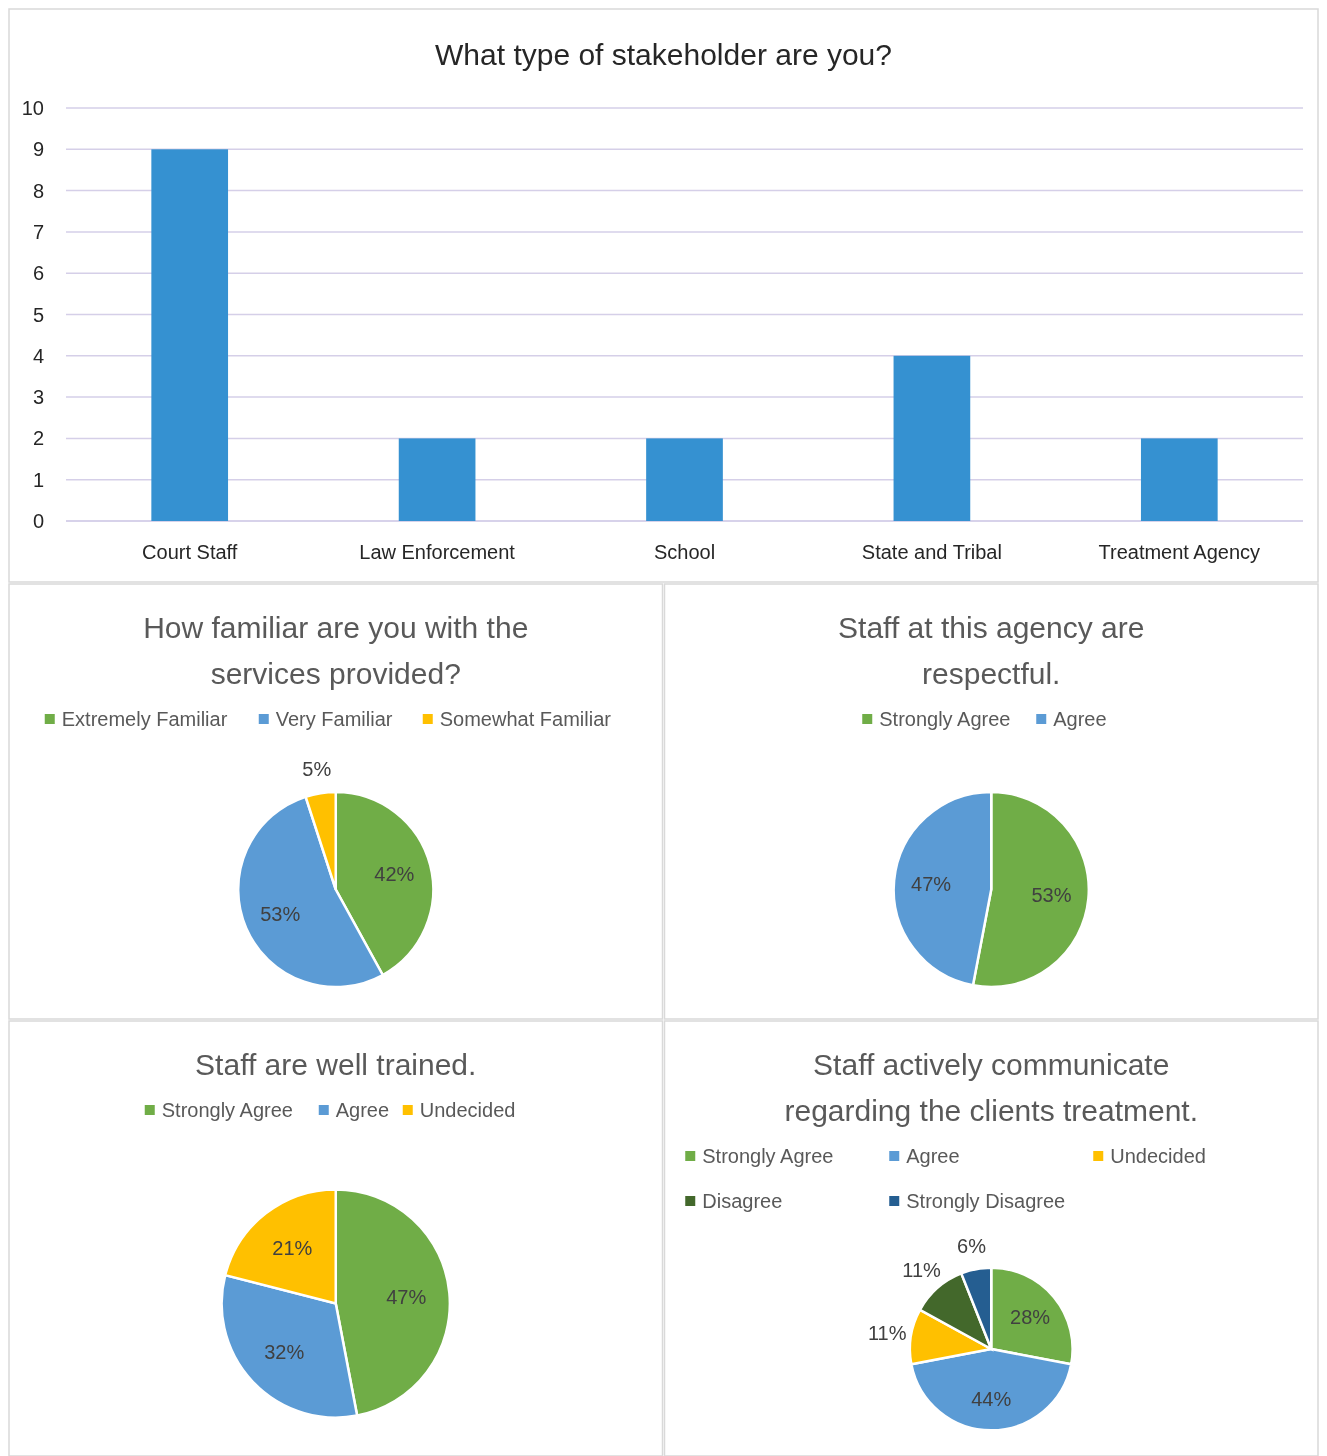 This screenshot has height=1456, width=1327. I want to click on legend-label: Somewhat Familiar, so click(525, 719).